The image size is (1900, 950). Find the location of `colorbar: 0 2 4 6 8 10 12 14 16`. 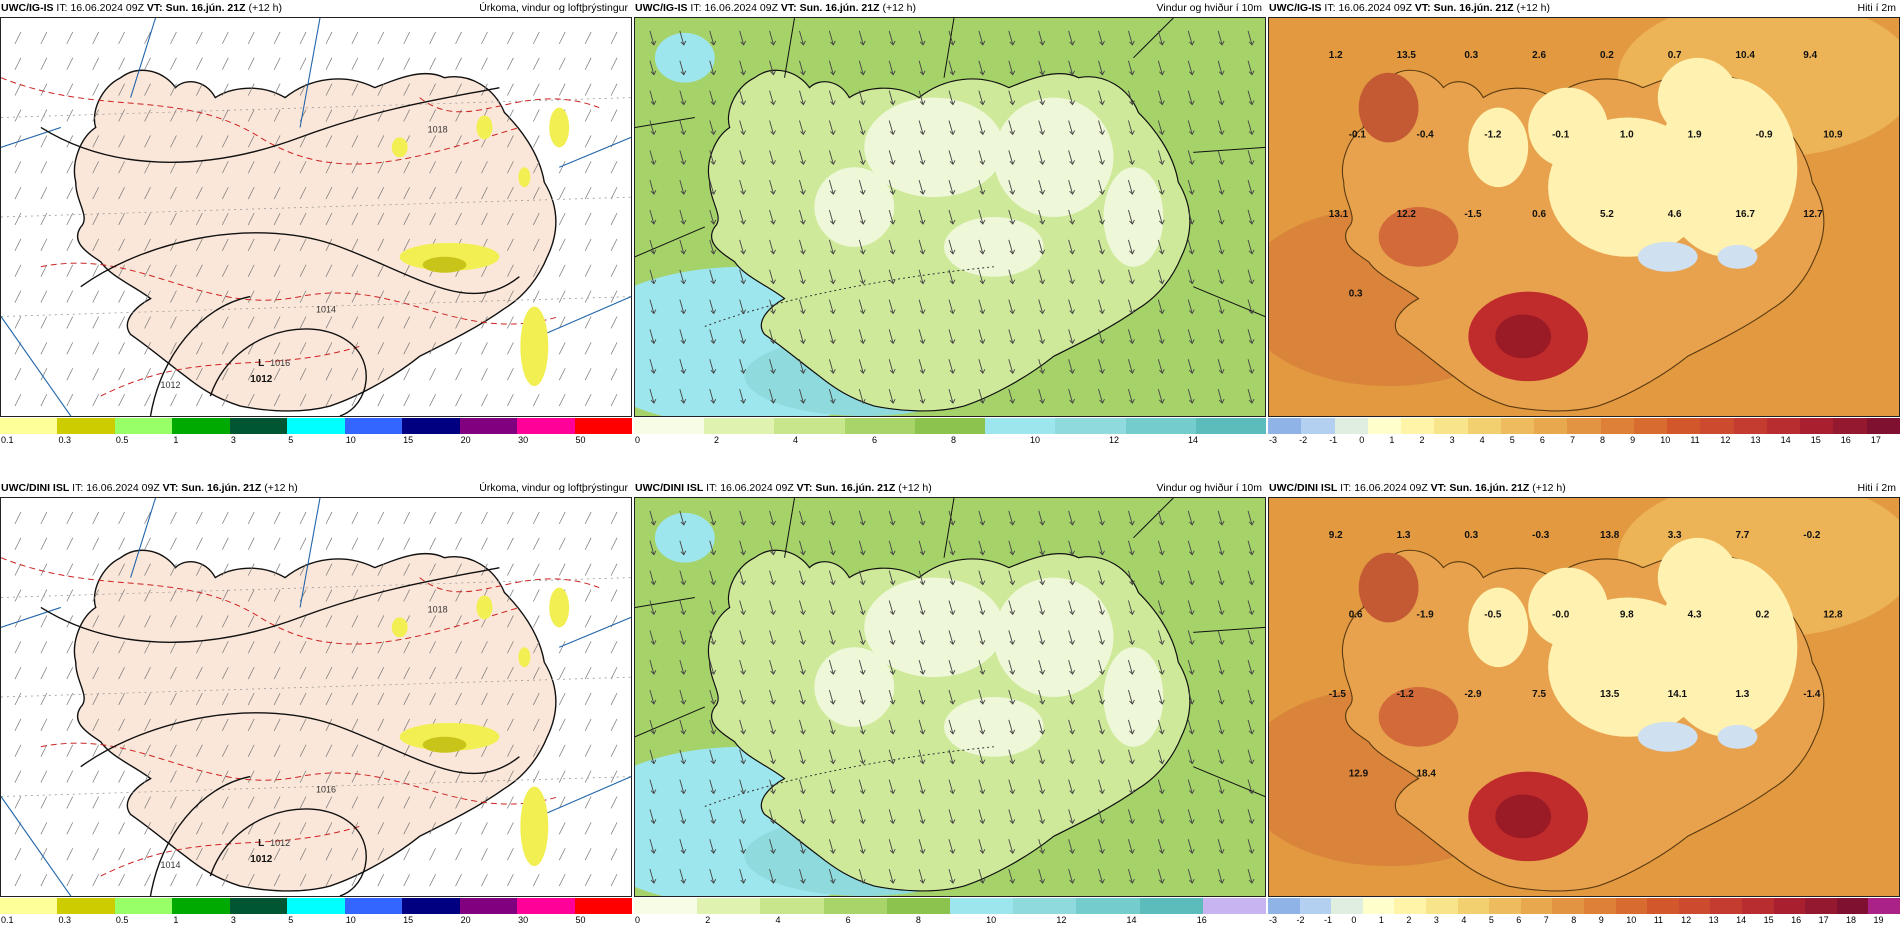

colorbar: 0 2 4 6 8 10 12 14 16 is located at coordinates (950, 912).